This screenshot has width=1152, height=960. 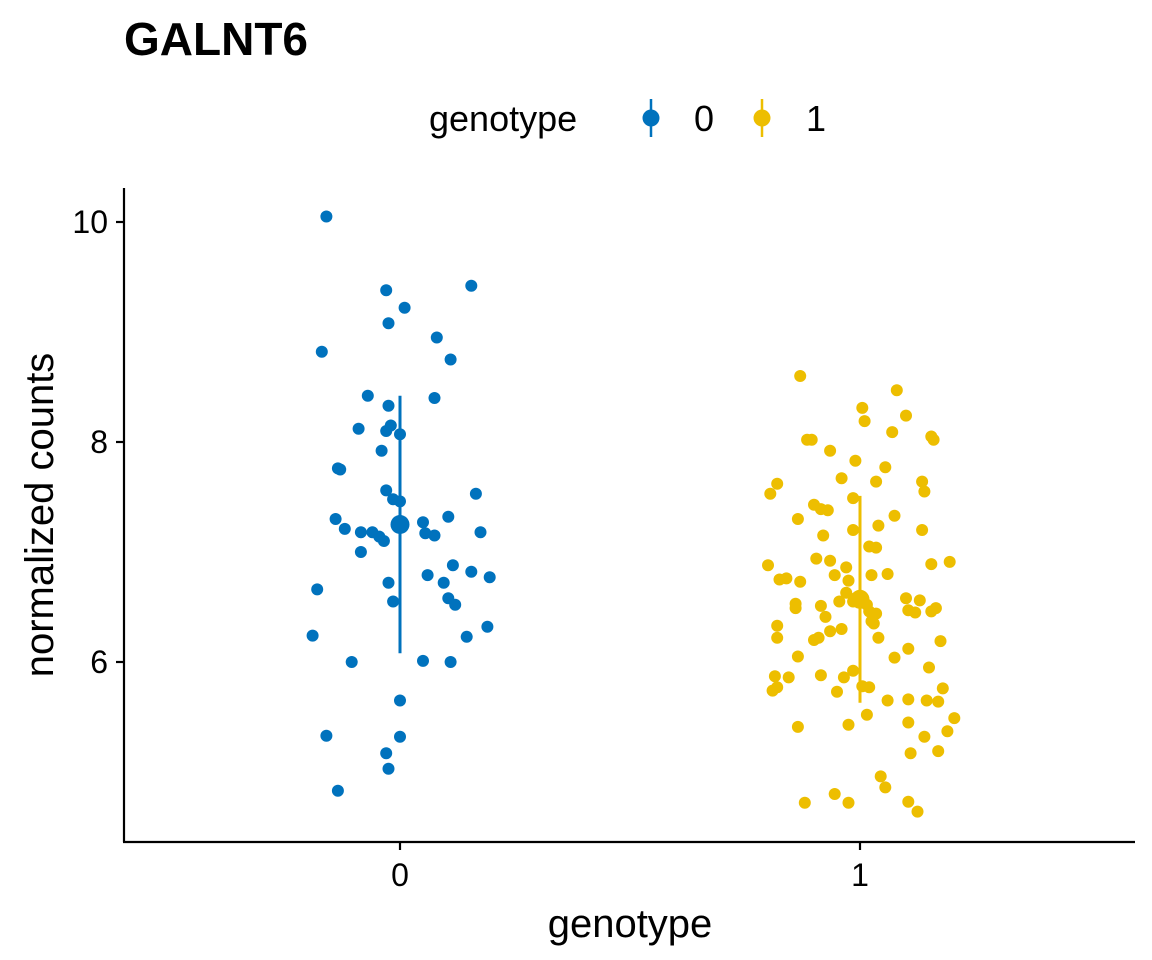 I want to click on legend-entry-1: 1, so click(x=789, y=118).